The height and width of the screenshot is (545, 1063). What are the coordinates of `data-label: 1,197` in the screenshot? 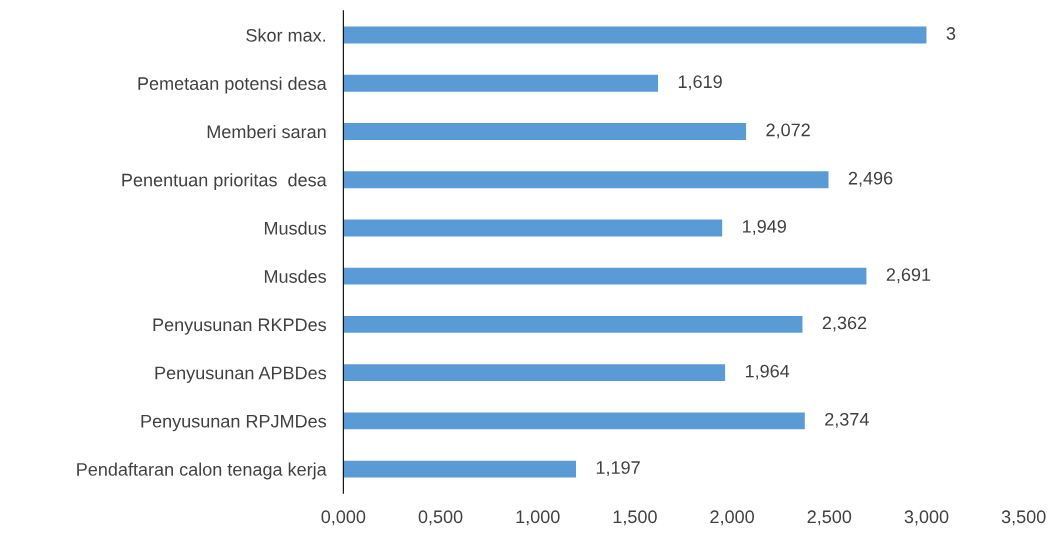 It's located at (618, 469).